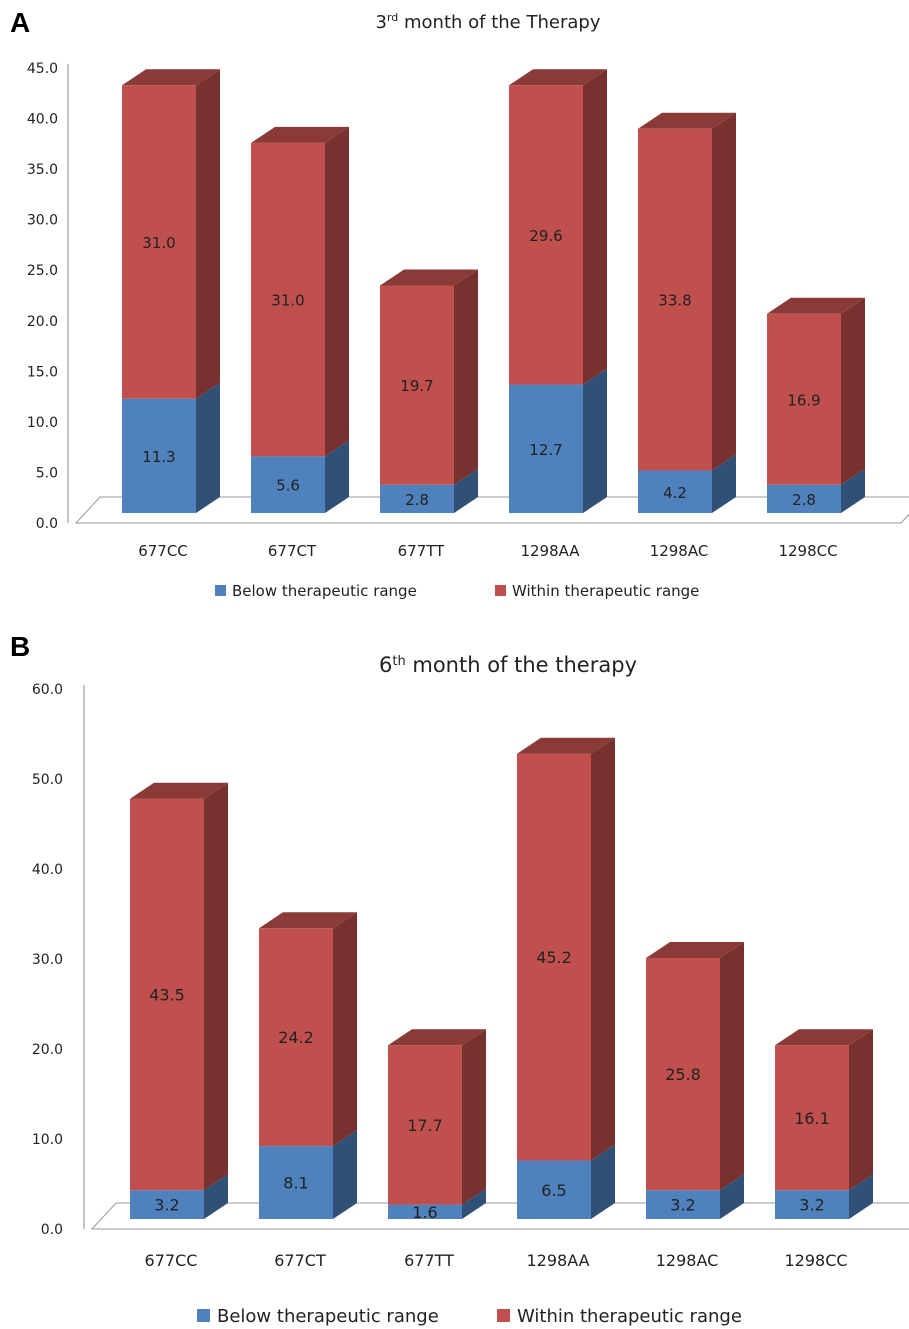  What do you see at coordinates (42, 69) in the screenshot?
I see `y-tick-label: 45.0` at bounding box center [42, 69].